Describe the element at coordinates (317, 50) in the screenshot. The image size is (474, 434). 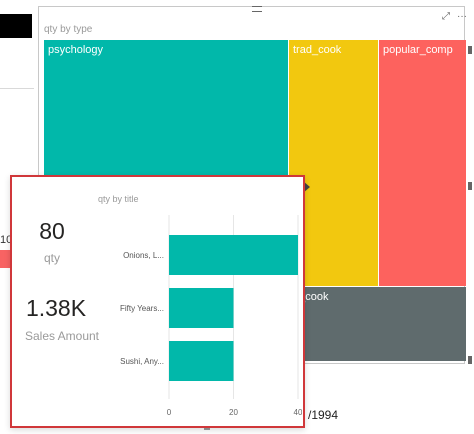
I see `treemap-cell-label: trad_cook` at that location.